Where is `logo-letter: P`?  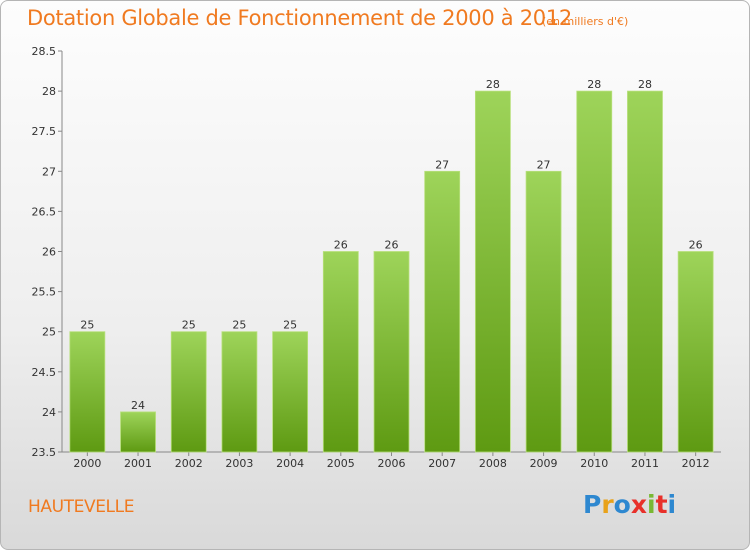
logo-letter: P is located at coordinates (592, 504).